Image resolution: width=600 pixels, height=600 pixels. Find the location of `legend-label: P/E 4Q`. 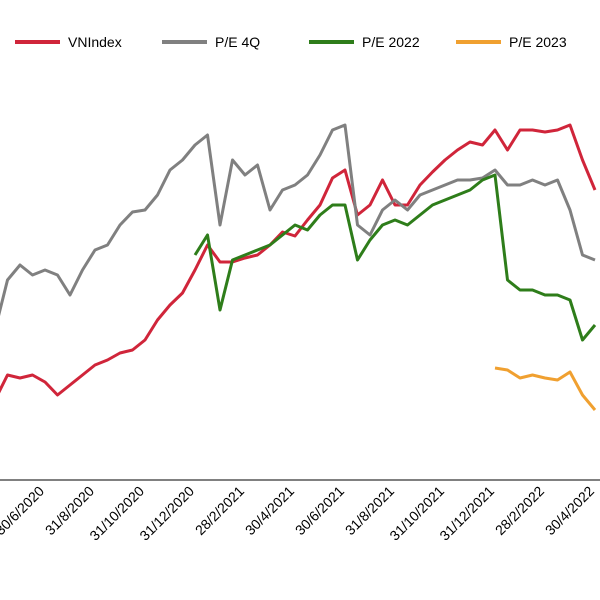

legend-label: P/E 4Q is located at coordinates (237, 42).